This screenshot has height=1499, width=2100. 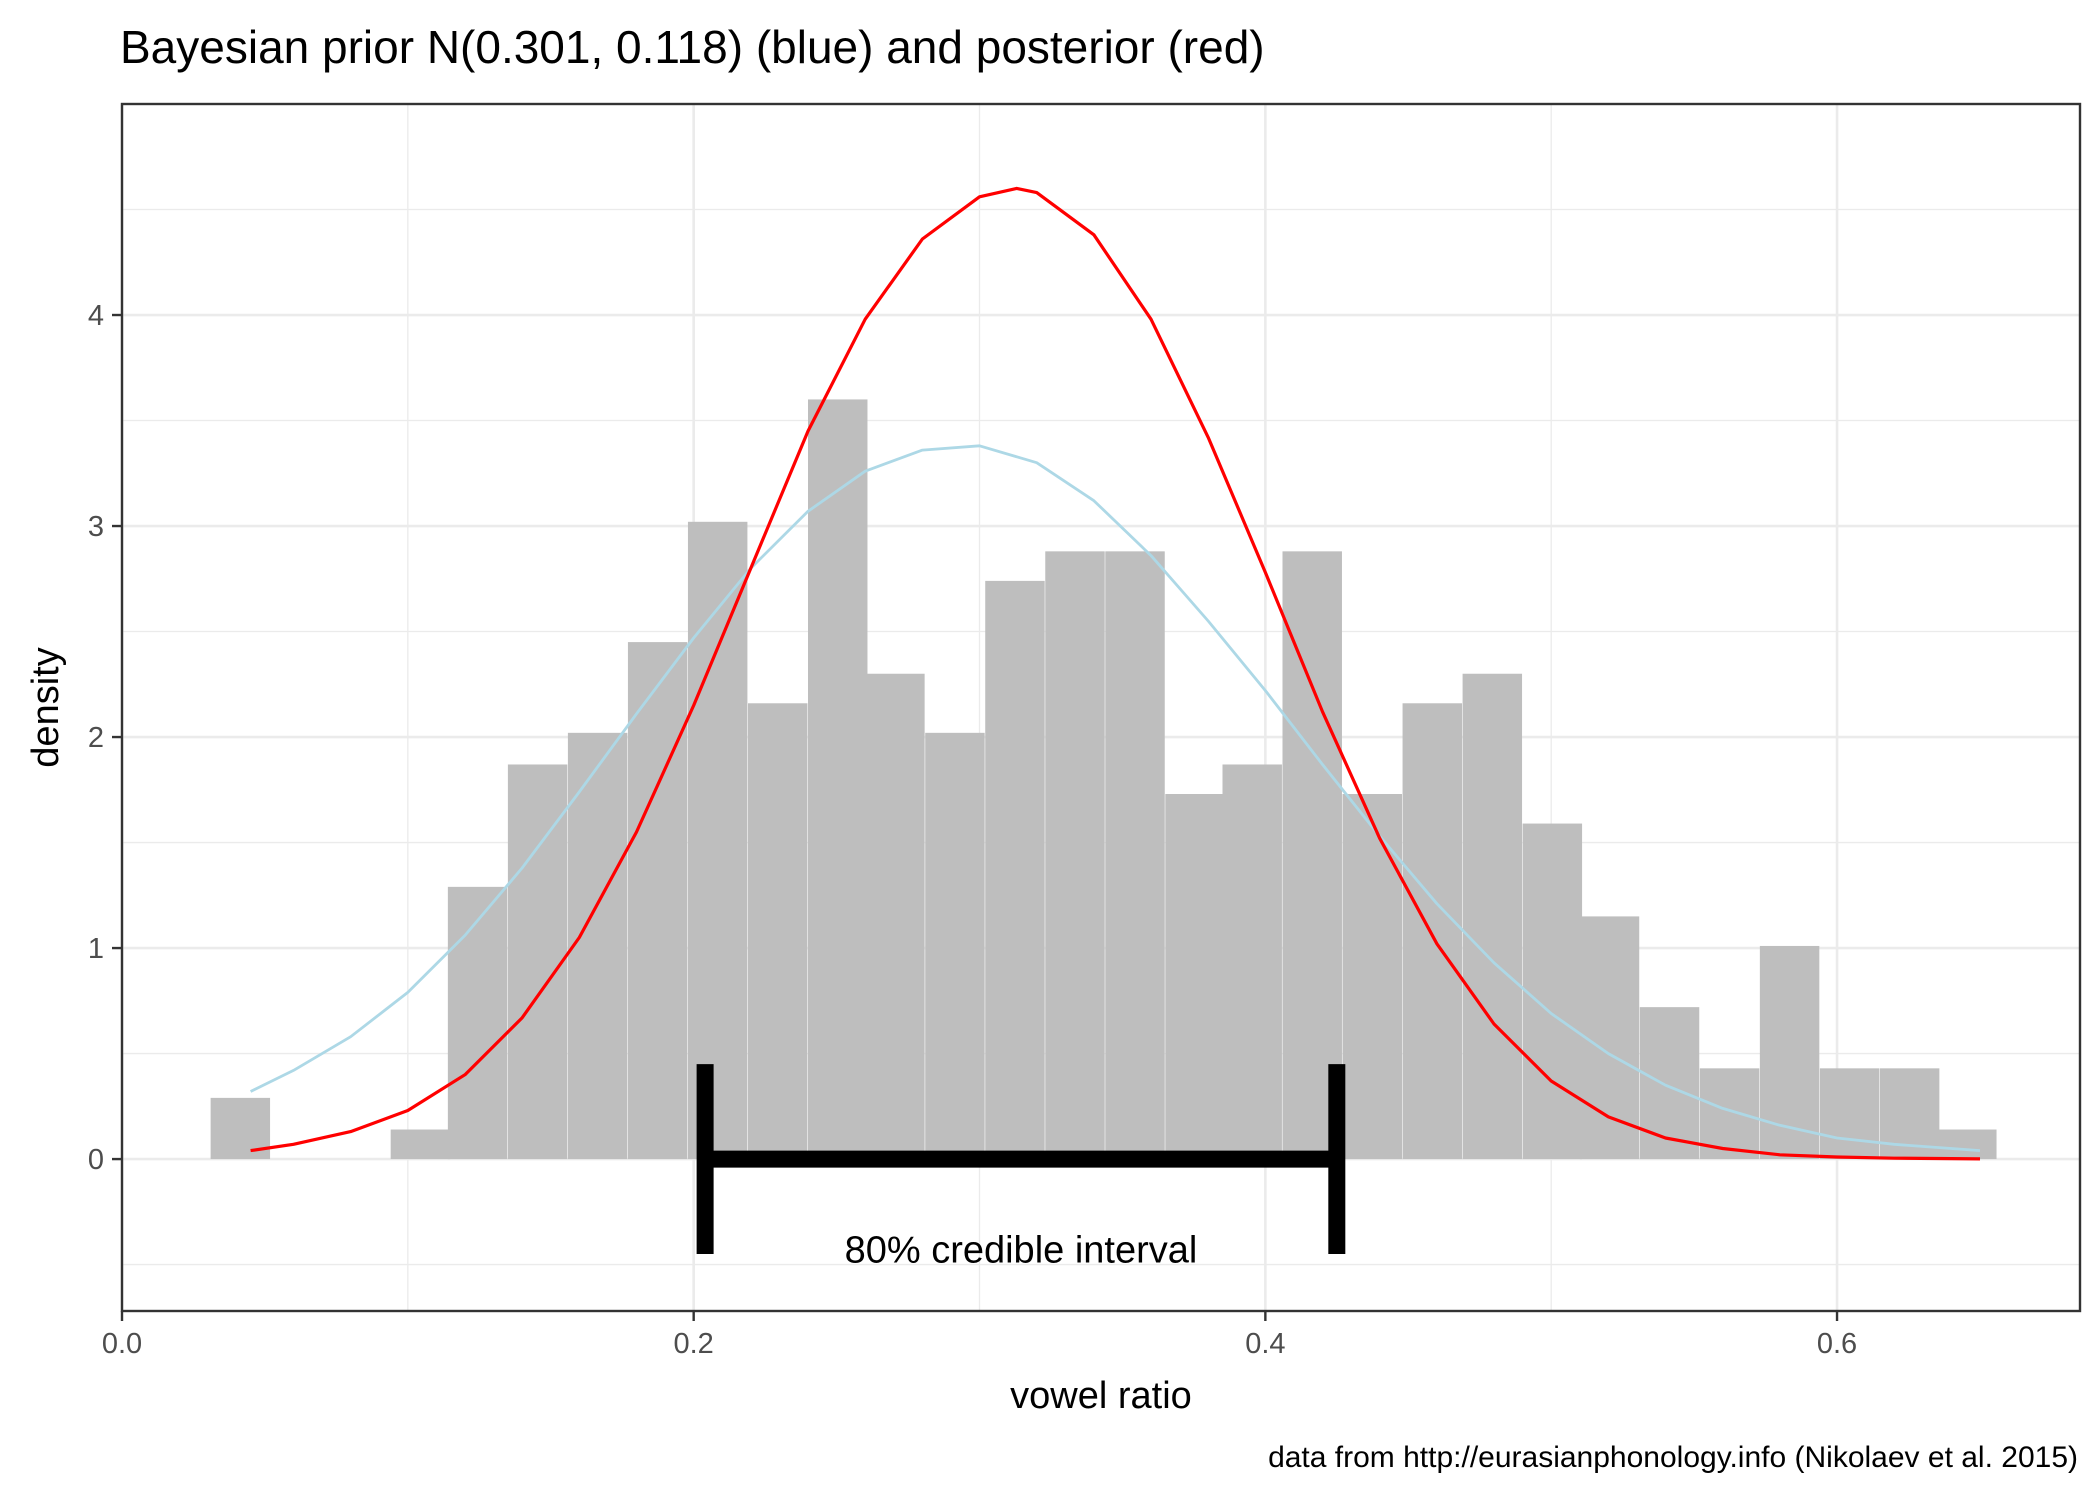 I want to click on x-tick-label: 0.0, so click(x=122, y=1344).